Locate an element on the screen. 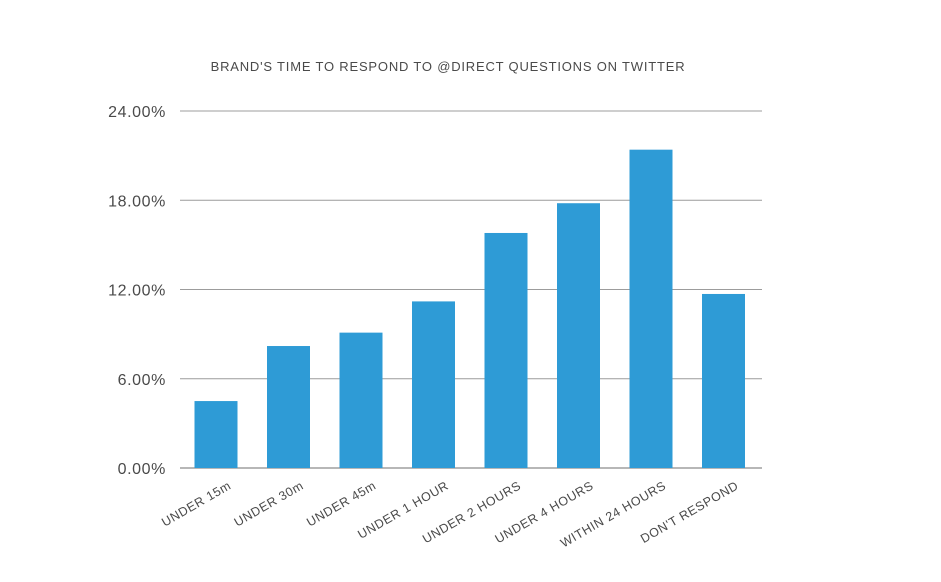  y-axis-tick-labels: 0.00% 6.00% 12.00% 18.00% 24.00% is located at coordinates (137, 291).